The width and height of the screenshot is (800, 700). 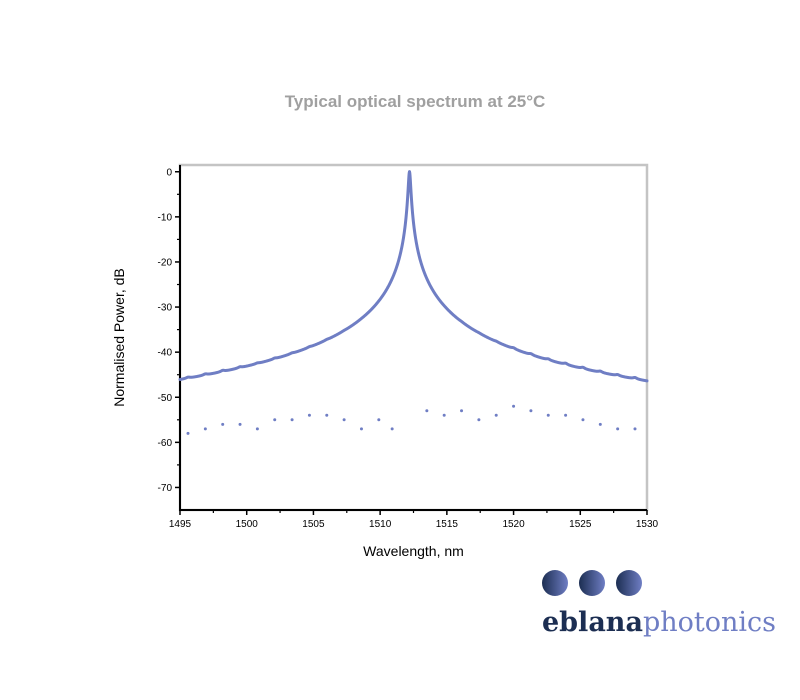 What do you see at coordinates (169, 330) in the screenshot?
I see `y-axis: 0 -10 -20 -30 -40 -50 -60 -70` at bounding box center [169, 330].